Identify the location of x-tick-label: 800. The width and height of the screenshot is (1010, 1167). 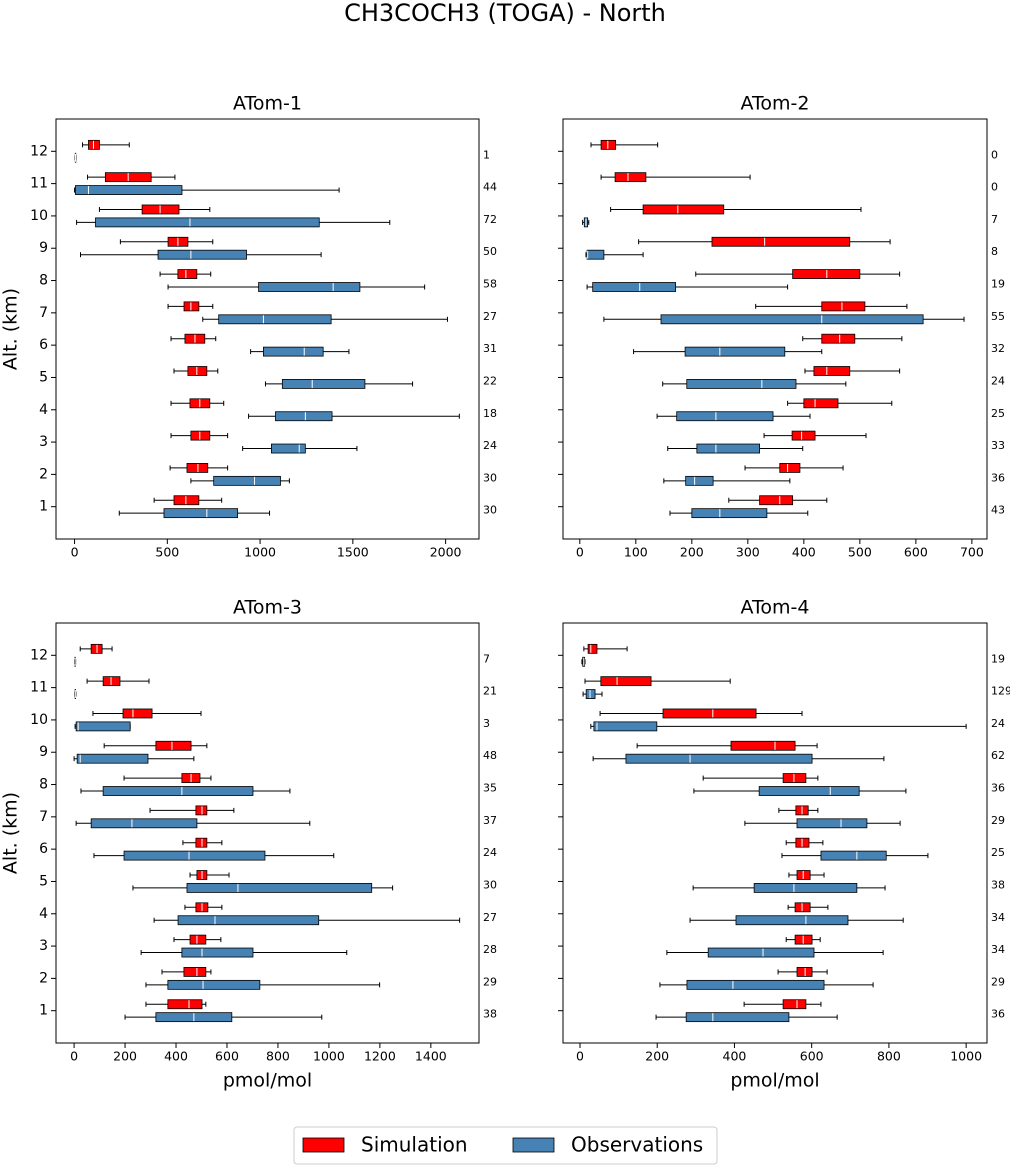
(889, 1056).